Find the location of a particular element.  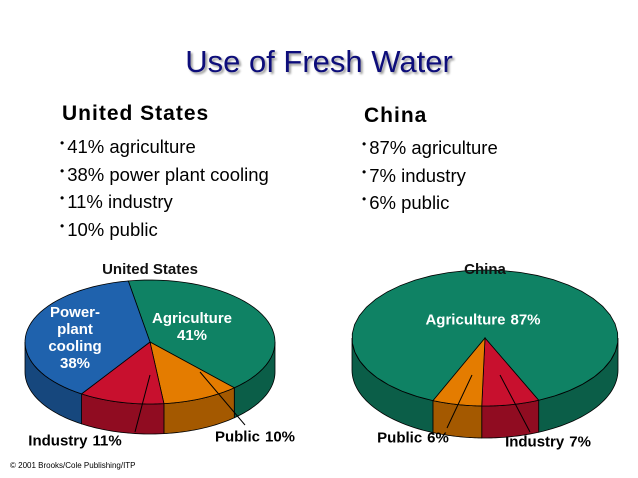

slice-label: Public 6% is located at coordinates (413, 438).